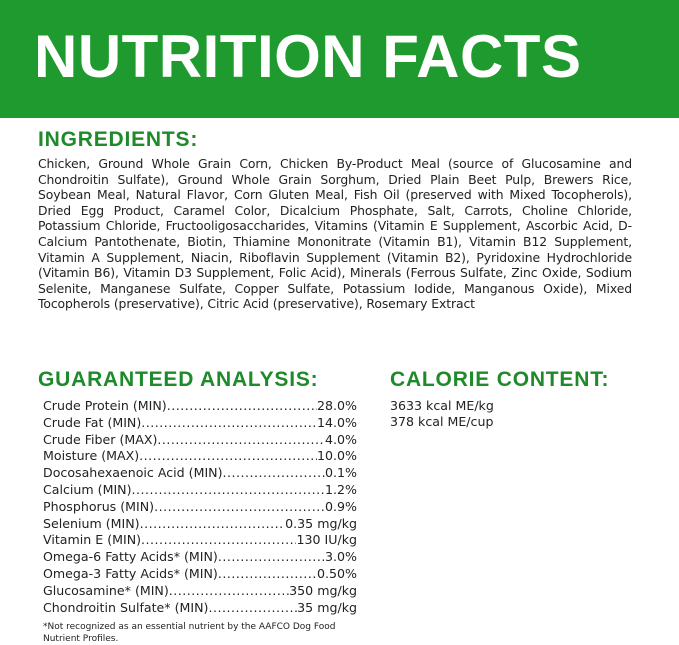 The width and height of the screenshot is (679, 645). Describe the element at coordinates (341, 439) in the screenshot. I see `analysis-value: 4.0%` at that location.